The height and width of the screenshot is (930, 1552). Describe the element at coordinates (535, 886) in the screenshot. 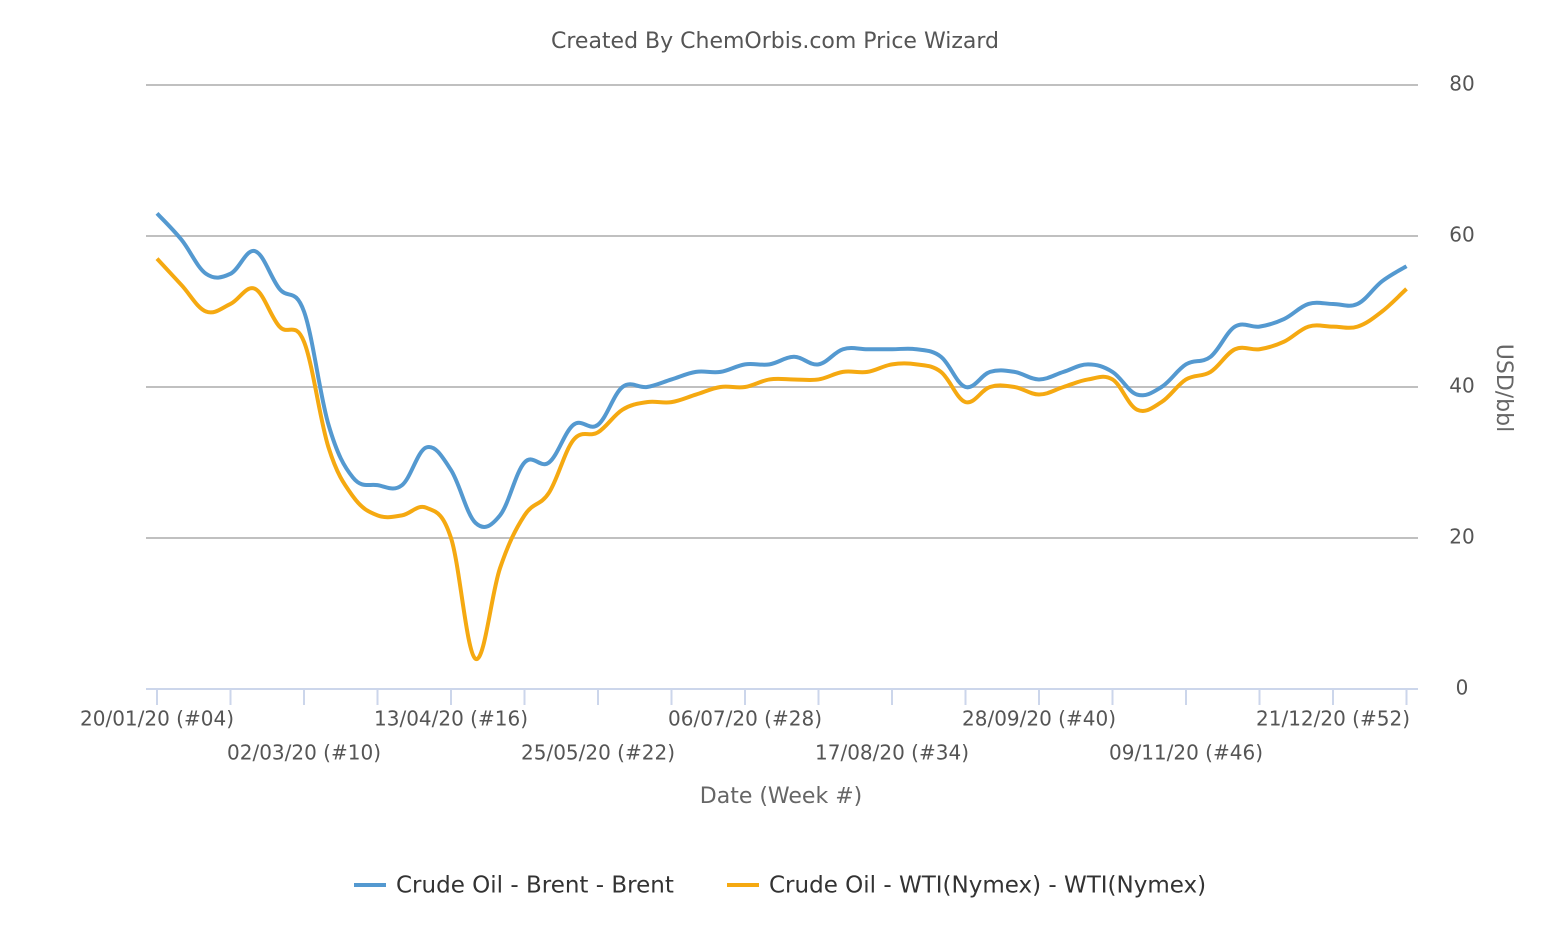

I see `legend-label: Crude Oil - Brent - Brent` at that location.